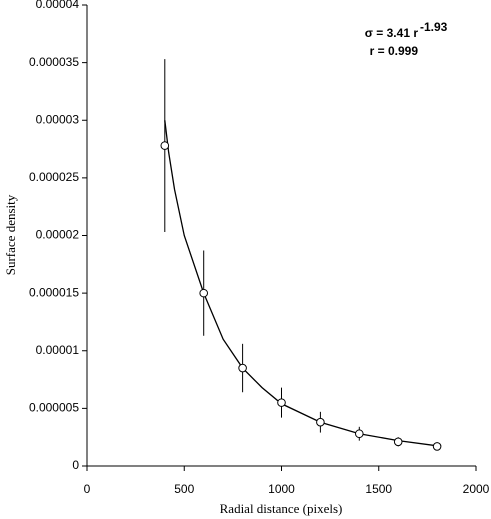 This screenshot has width=491, height=519. What do you see at coordinates (392, 33) in the screenshot?
I see `fit-equation: σ = 3.41 r` at bounding box center [392, 33].